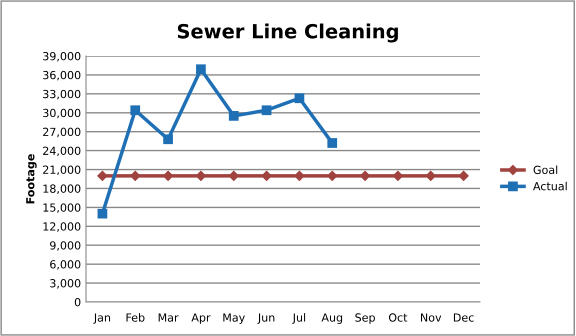 Image resolution: width=576 pixels, height=336 pixels. I want to click on x-tick-label: Apr, so click(201, 318).